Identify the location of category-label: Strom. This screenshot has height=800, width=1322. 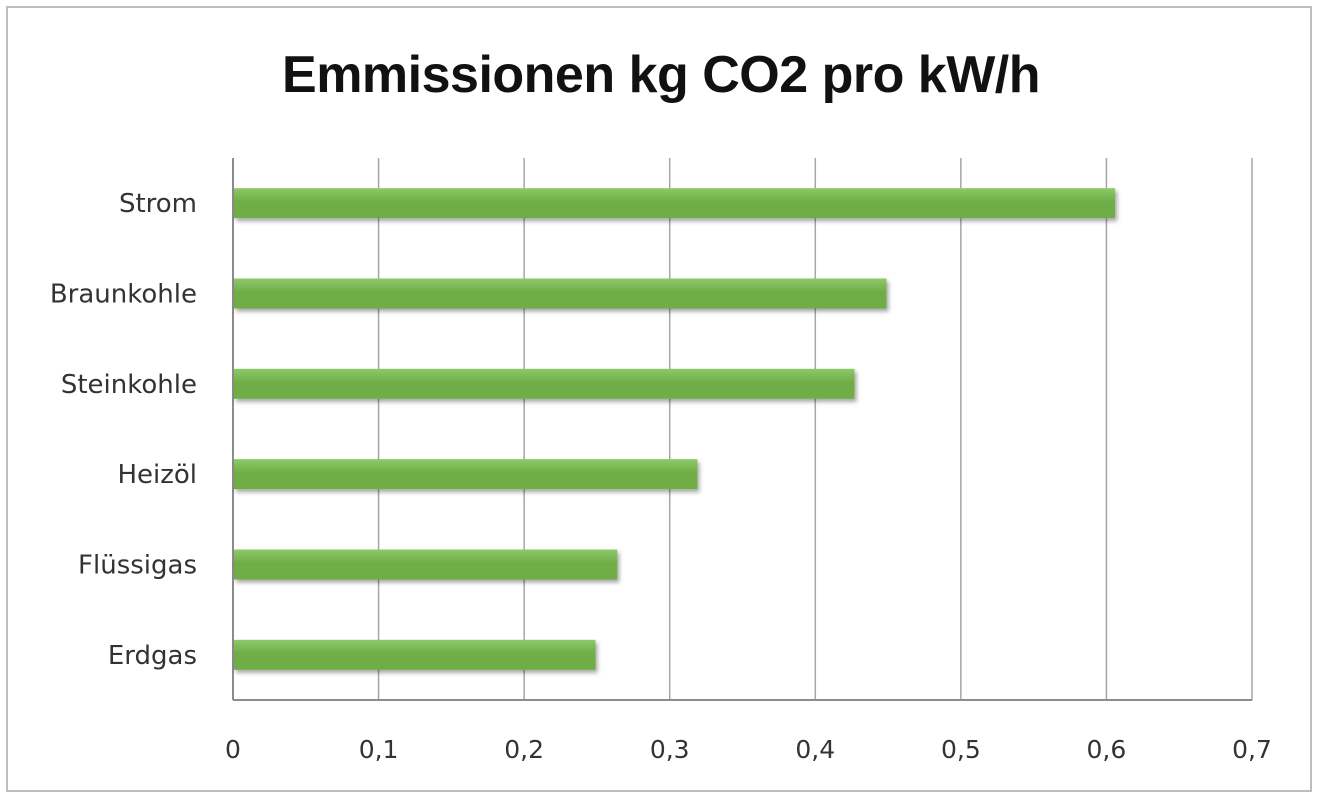
(158, 204).